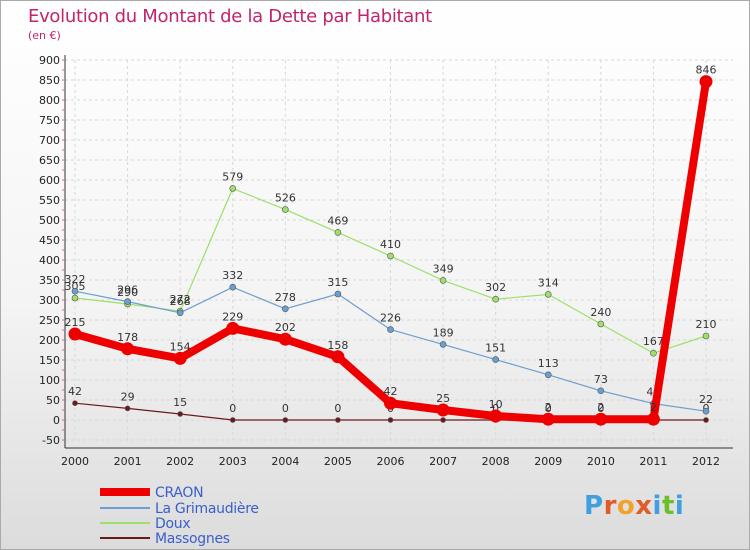 This screenshot has height=550, width=750. What do you see at coordinates (125, 538) in the screenshot?
I see `legend-swatch-massognes` at bounding box center [125, 538].